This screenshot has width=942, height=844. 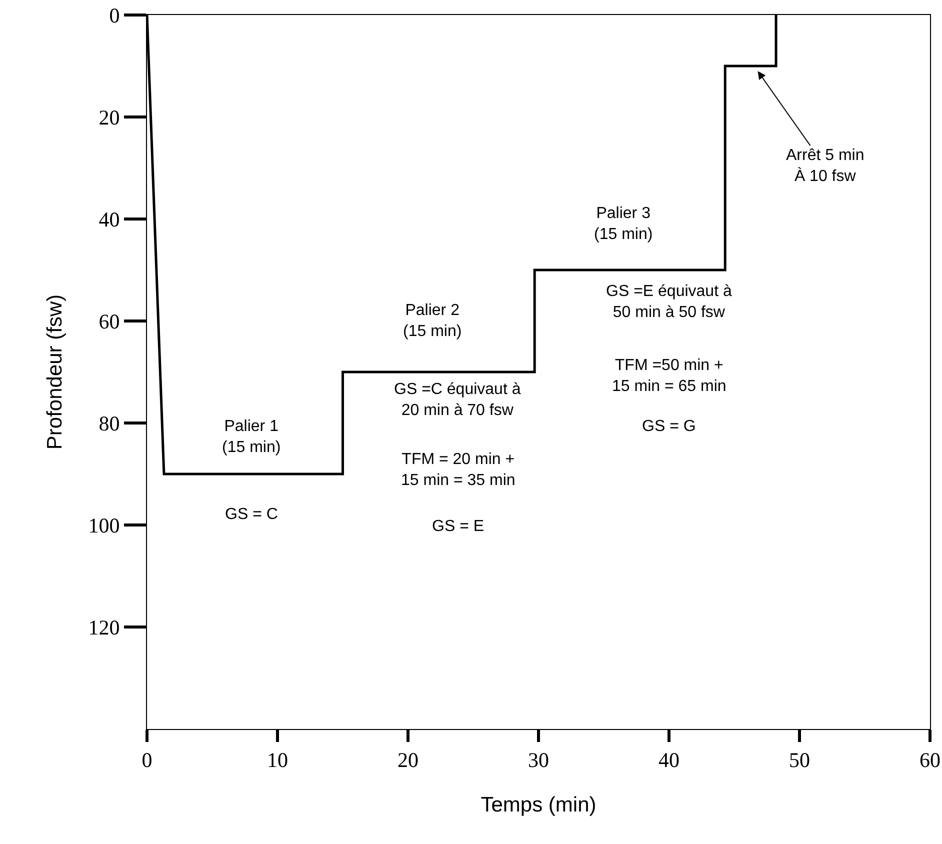 What do you see at coordinates (114, 15) in the screenshot?
I see `y-tick-label: 0` at bounding box center [114, 15].